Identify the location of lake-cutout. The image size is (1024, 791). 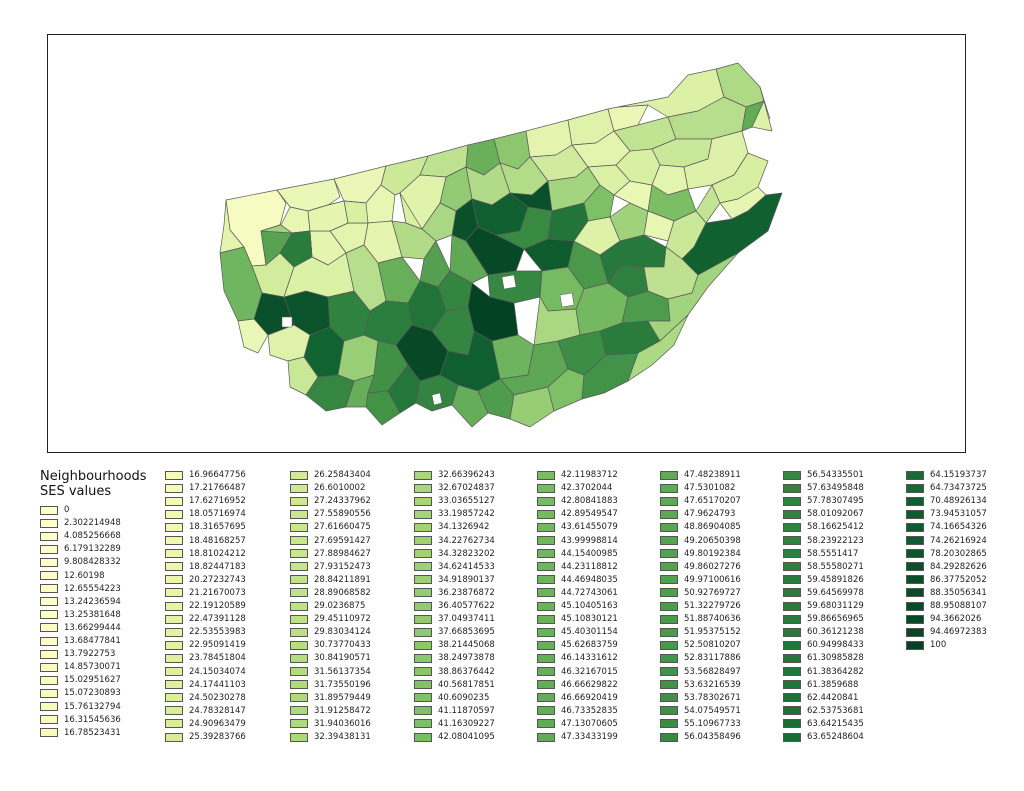
(509, 282).